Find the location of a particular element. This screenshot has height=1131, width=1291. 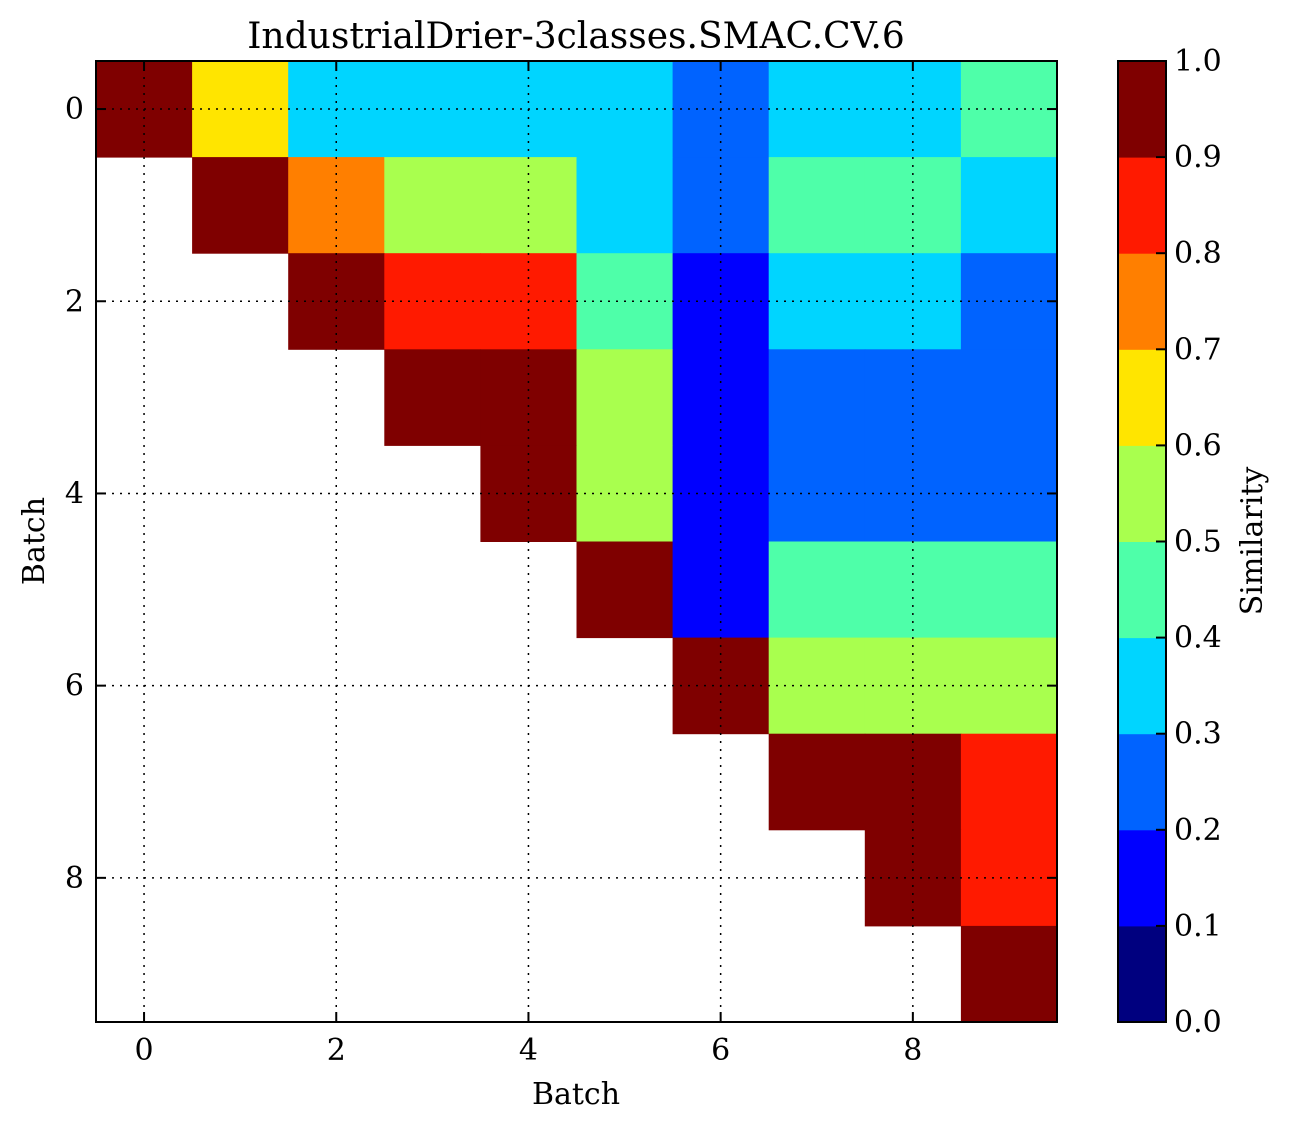

colorbar-ticks: 0.0 0.1 0.2 0.3 0.4 0.5 0.6 0.7 0.8 0.9 1.0 is located at coordinates (1189, 542).